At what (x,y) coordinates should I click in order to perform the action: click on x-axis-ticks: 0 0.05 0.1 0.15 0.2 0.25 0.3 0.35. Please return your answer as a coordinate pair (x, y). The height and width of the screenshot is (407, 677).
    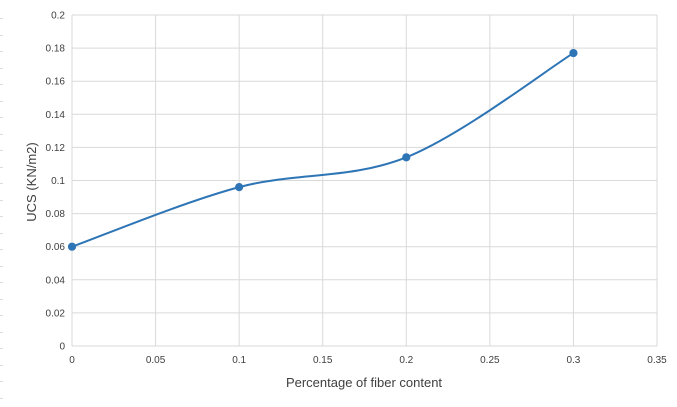
    Looking at the image, I should click on (368, 360).